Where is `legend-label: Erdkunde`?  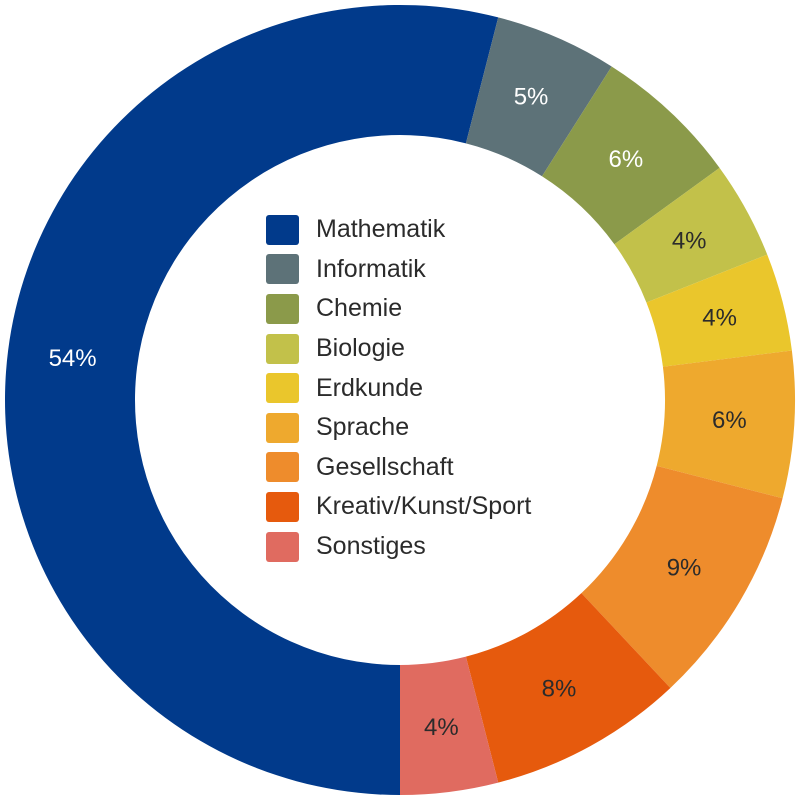
legend-label: Erdkunde is located at coordinates (370, 387).